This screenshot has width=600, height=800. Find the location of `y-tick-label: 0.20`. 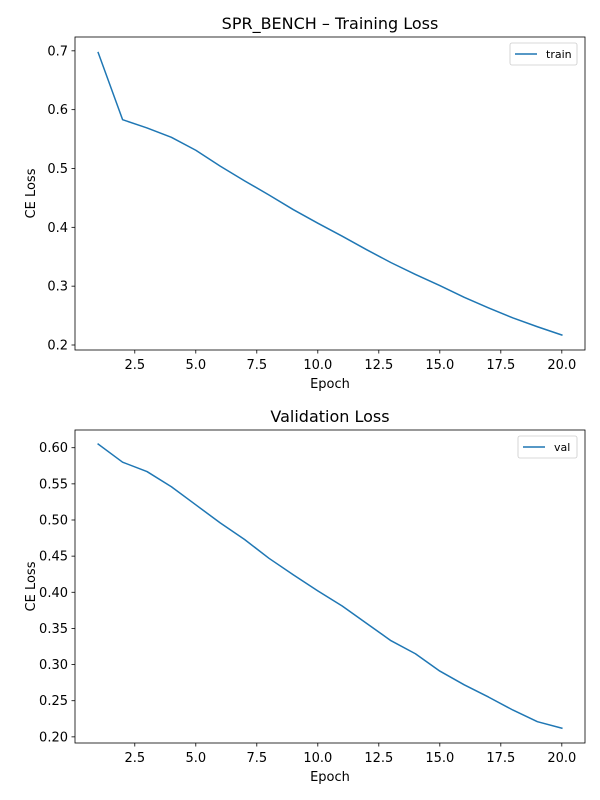

y-tick-label: 0.20 is located at coordinates (53, 737).